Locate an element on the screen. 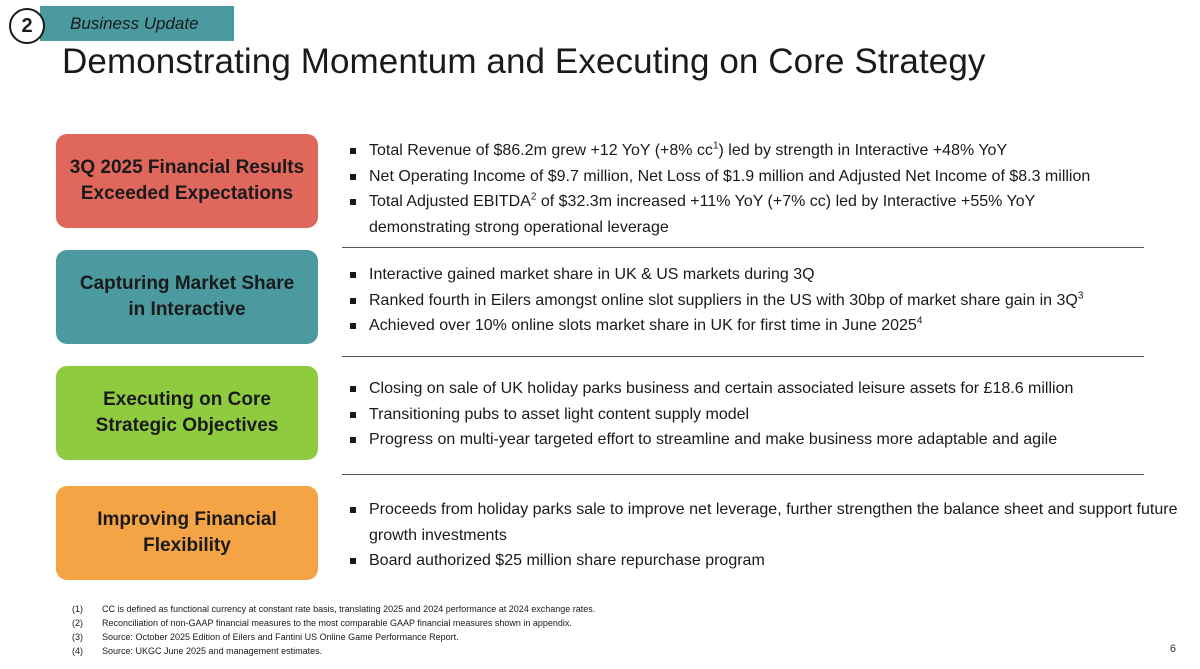 Image resolution: width=1200 pixels, height=669 pixels. pill-label: Improving Financial Flexibility is located at coordinates (187, 532).